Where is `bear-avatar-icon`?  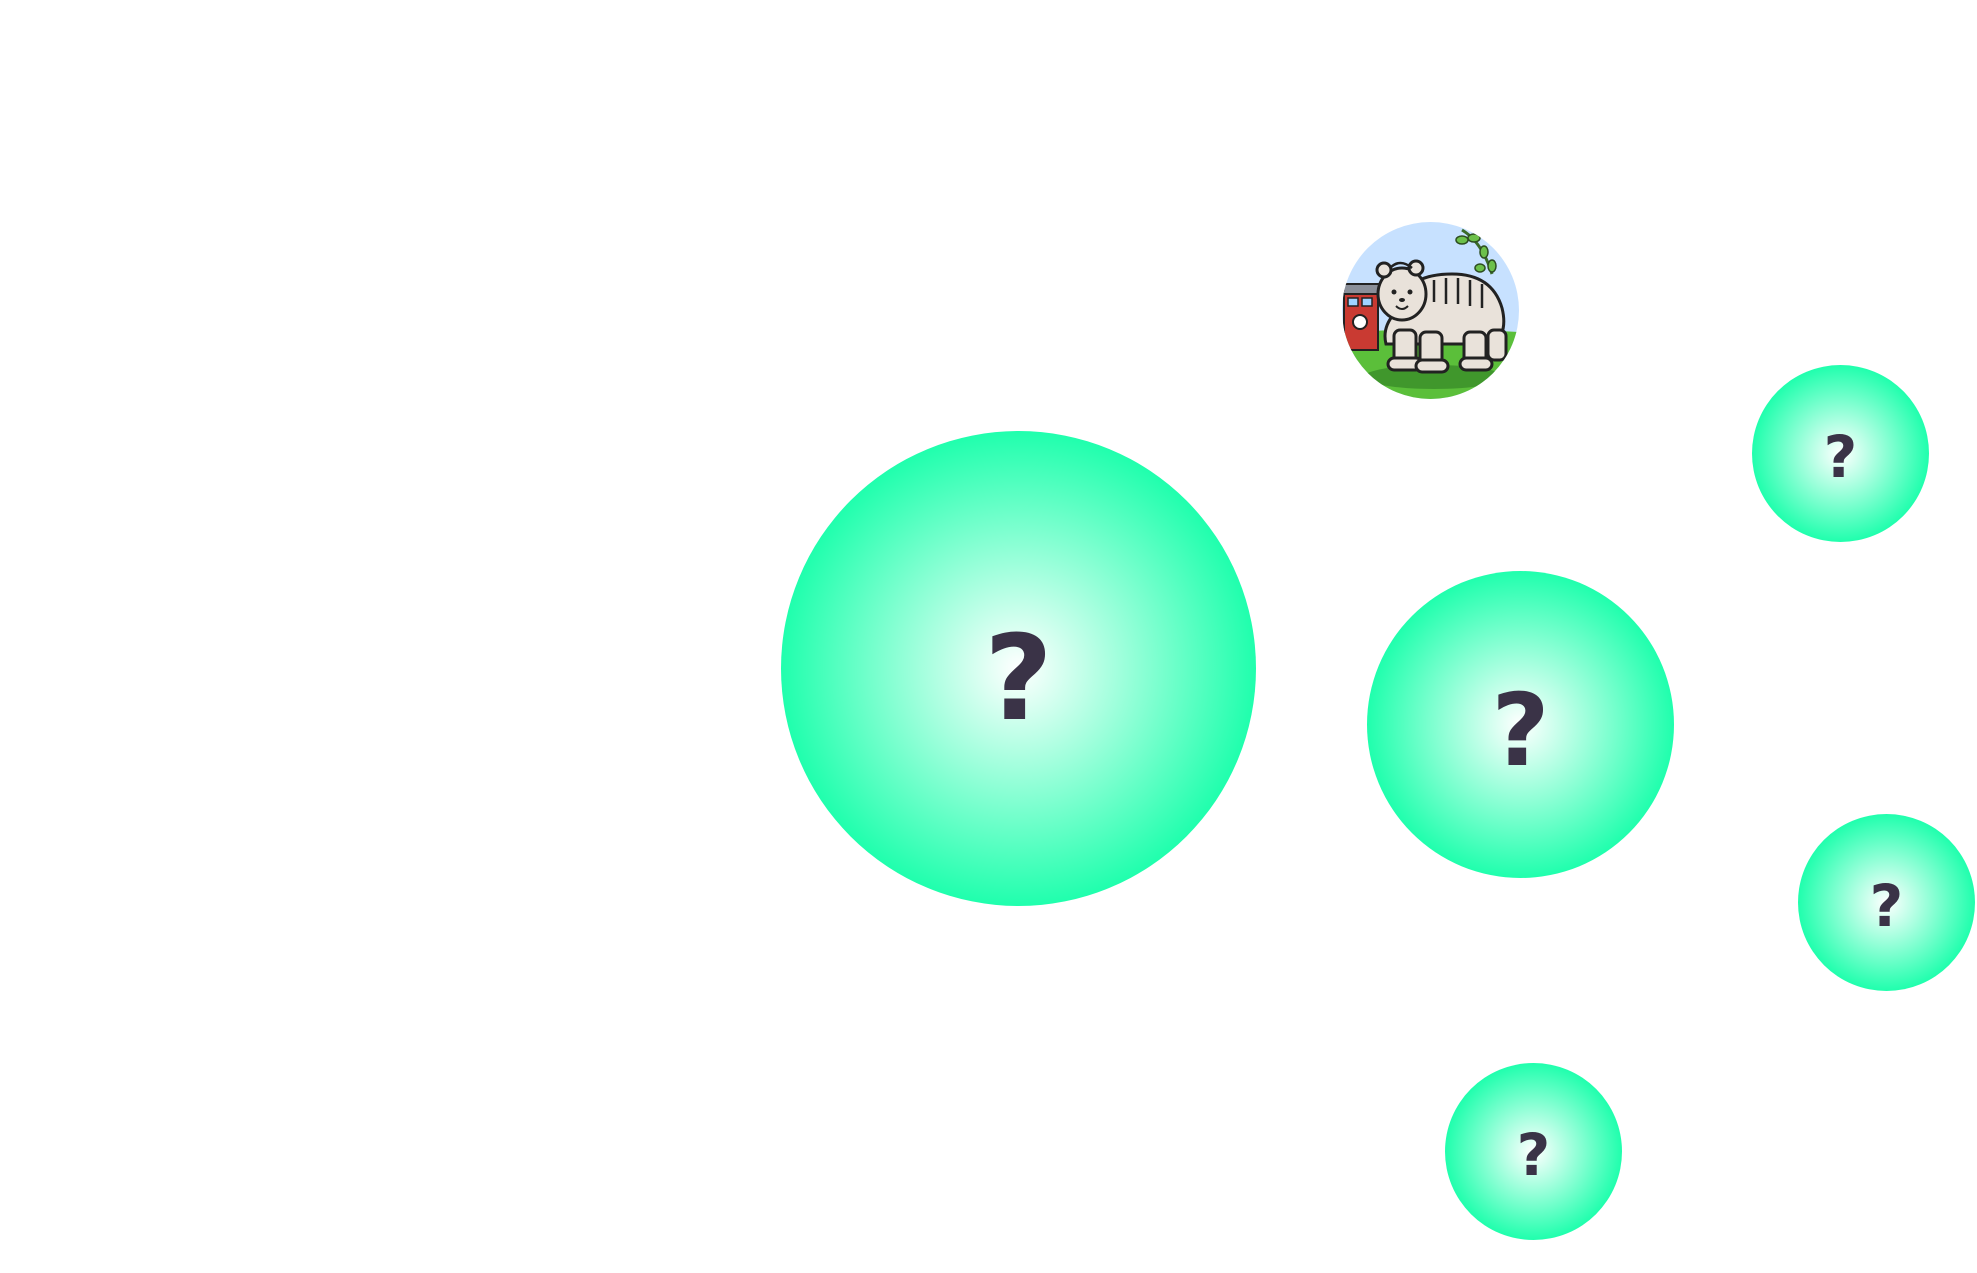
bear-avatar-icon is located at coordinates (1430, 310).